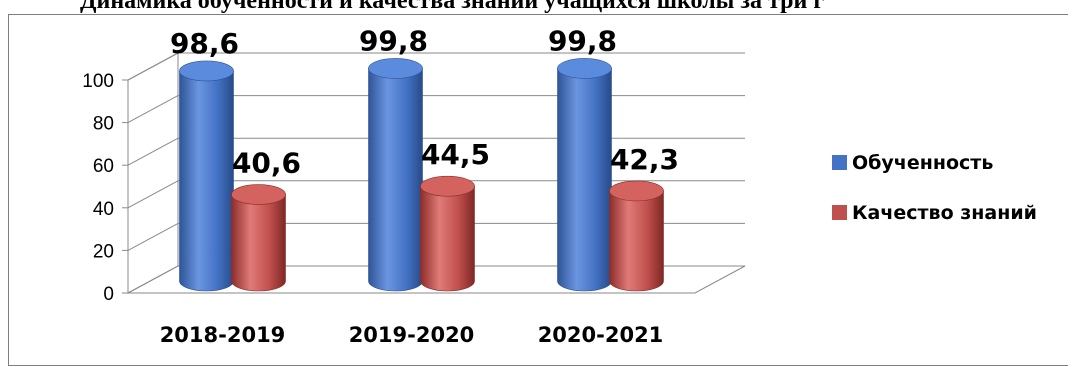  What do you see at coordinates (103, 209) in the screenshot?
I see `y-tick-label: 40` at bounding box center [103, 209].